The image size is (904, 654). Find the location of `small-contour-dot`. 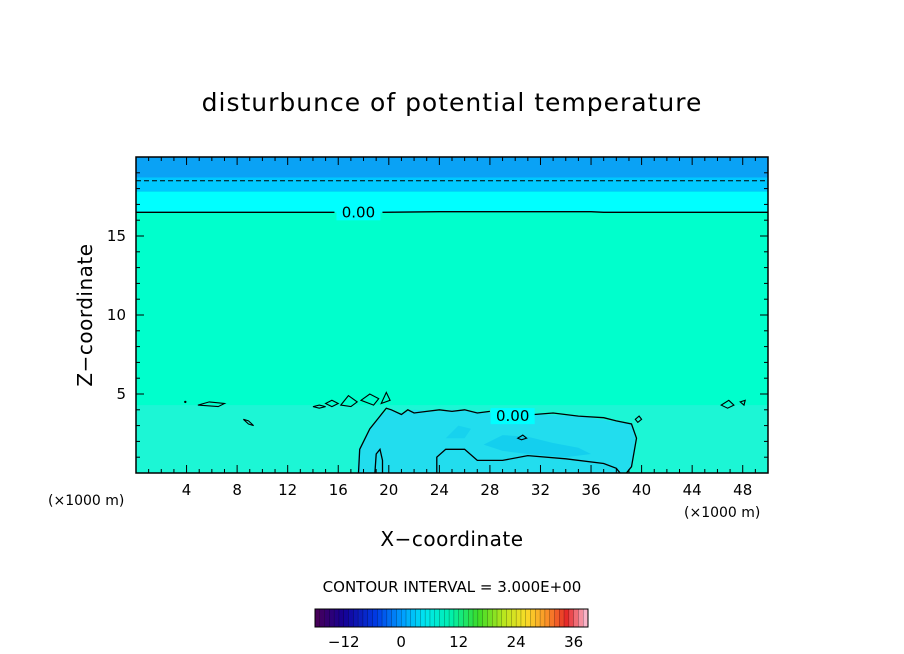

small-contour-dot is located at coordinates (185, 402).